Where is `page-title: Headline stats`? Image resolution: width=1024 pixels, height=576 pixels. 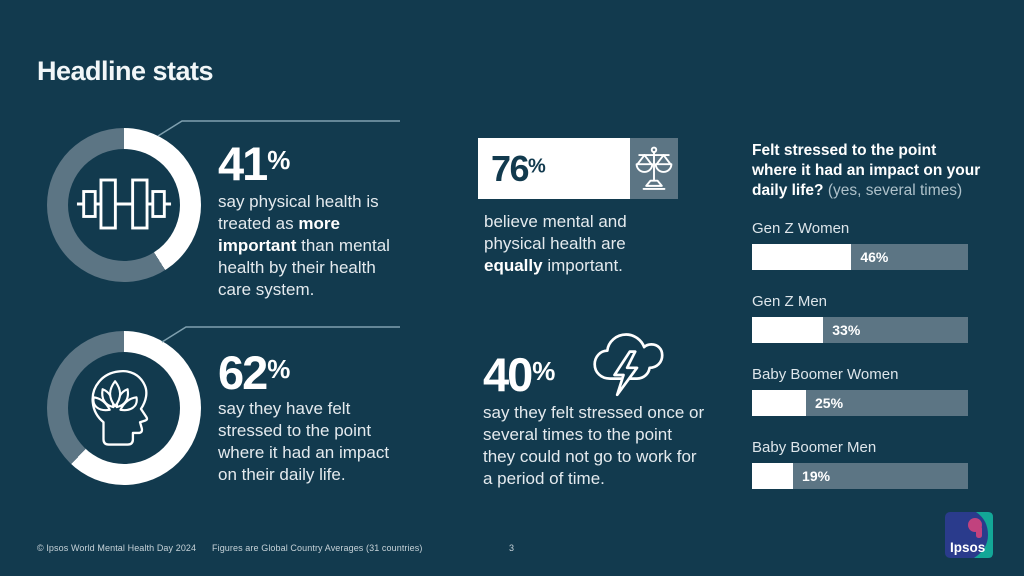 page-title: Headline stats is located at coordinates (125, 71).